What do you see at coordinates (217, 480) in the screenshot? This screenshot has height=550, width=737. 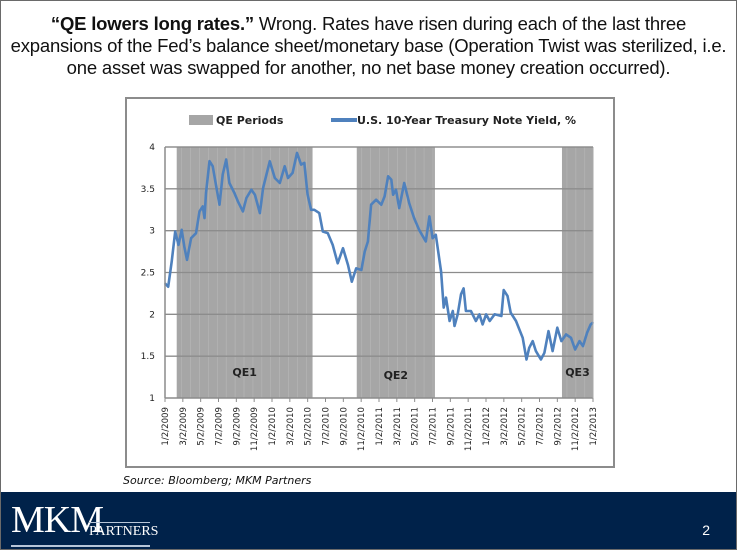 I see `source-note: Source: Bloomberg; MKM Partners` at bounding box center [217, 480].